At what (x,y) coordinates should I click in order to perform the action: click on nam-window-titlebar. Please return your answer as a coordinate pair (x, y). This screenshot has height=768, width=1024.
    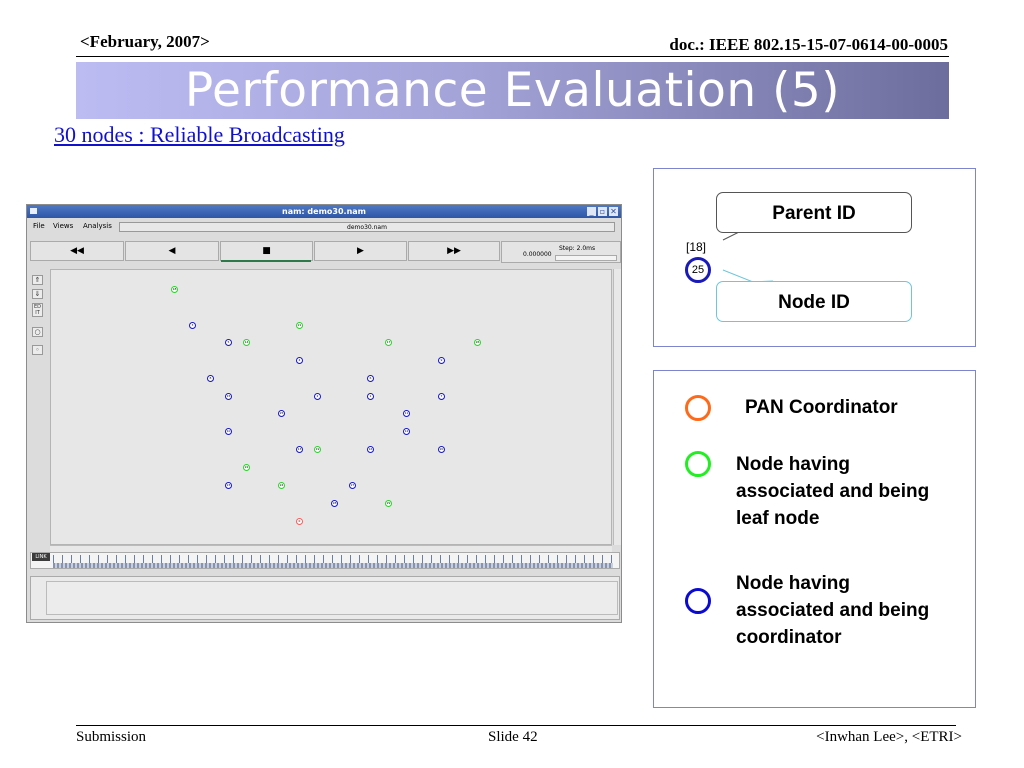
    Looking at the image, I should click on (324, 211).